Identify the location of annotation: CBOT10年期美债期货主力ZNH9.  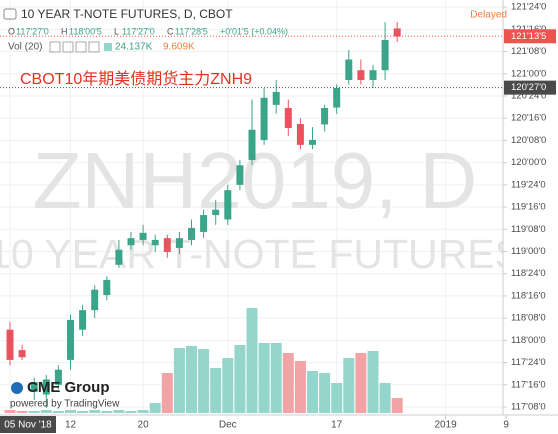
(136, 79).